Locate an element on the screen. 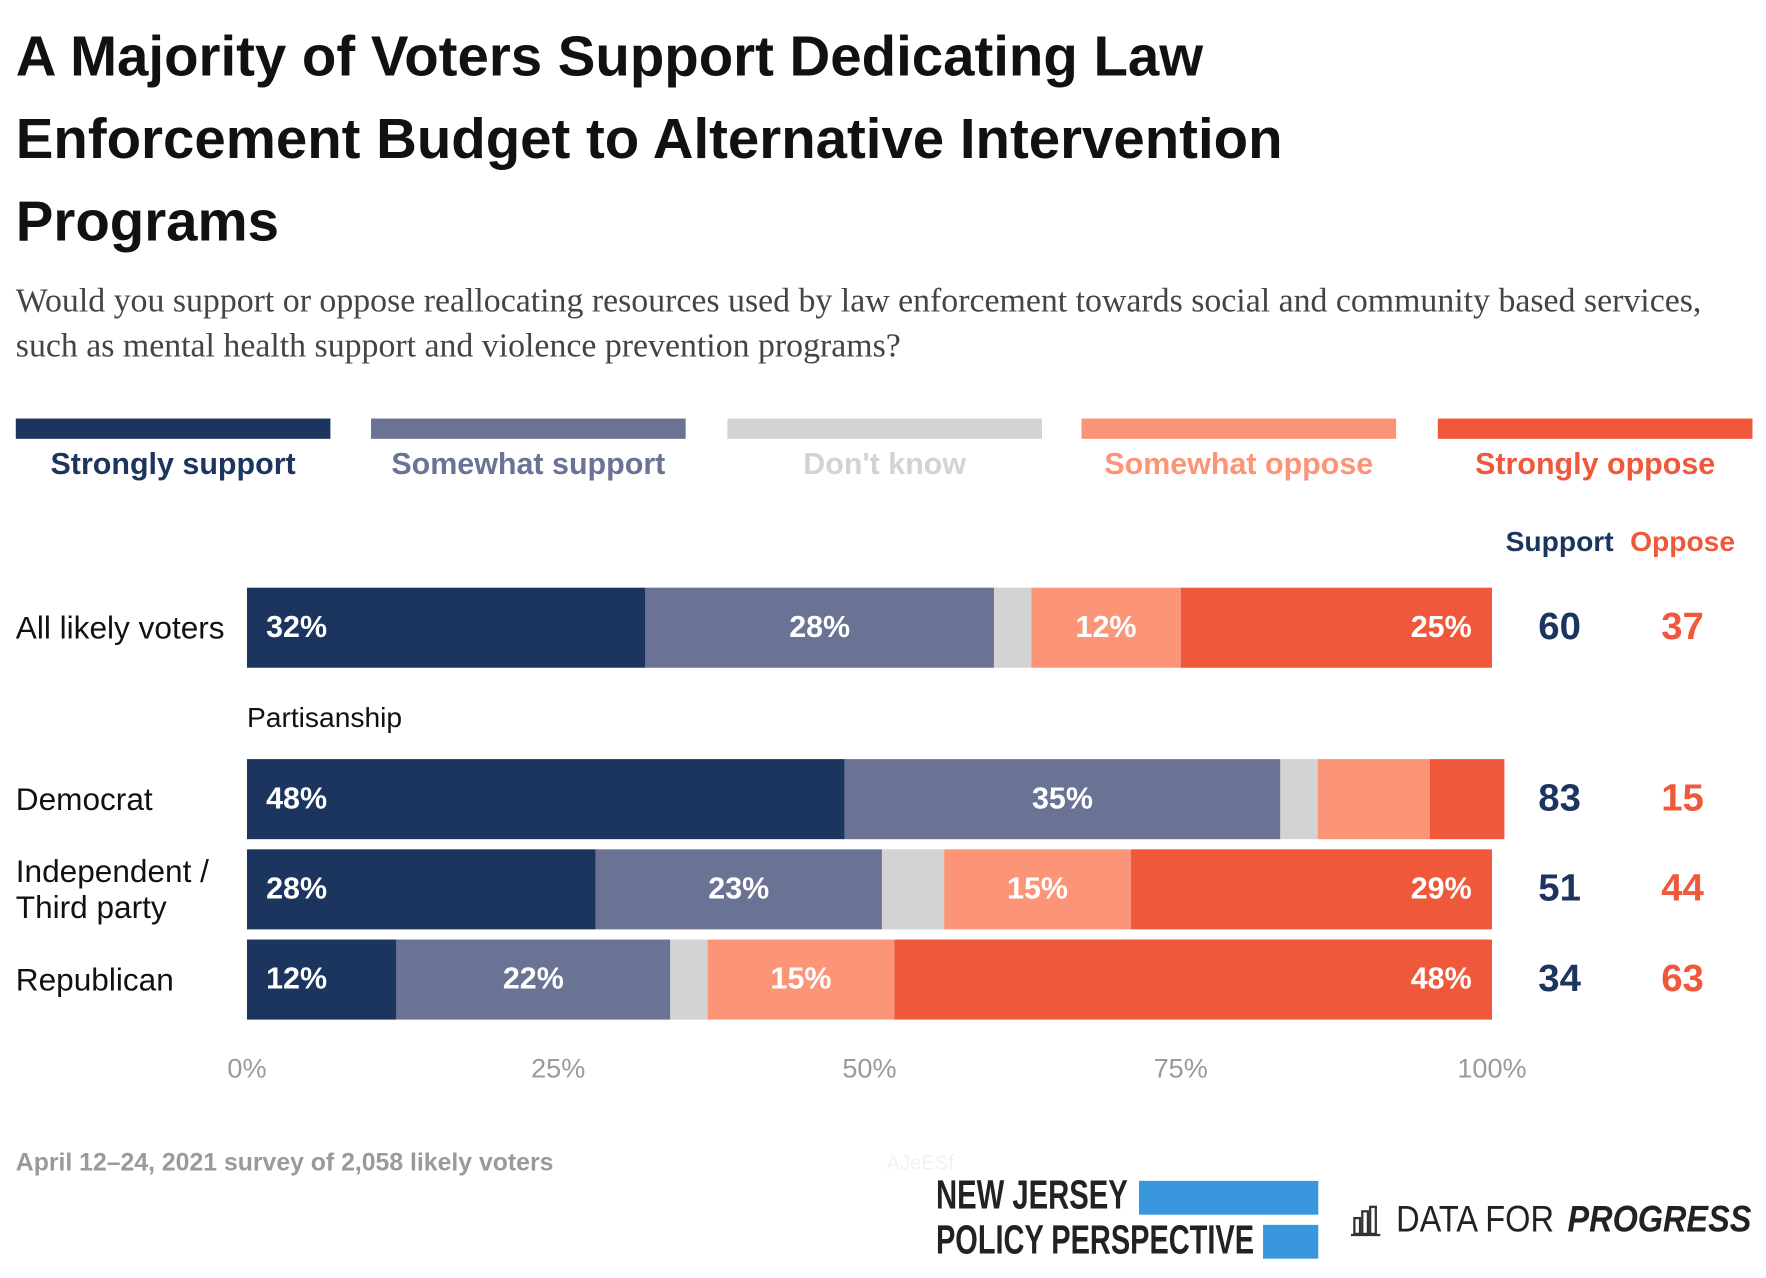 This screenshot has width=1766, height=1278. category-label: All likely voters is located at coordinates (120, 627).